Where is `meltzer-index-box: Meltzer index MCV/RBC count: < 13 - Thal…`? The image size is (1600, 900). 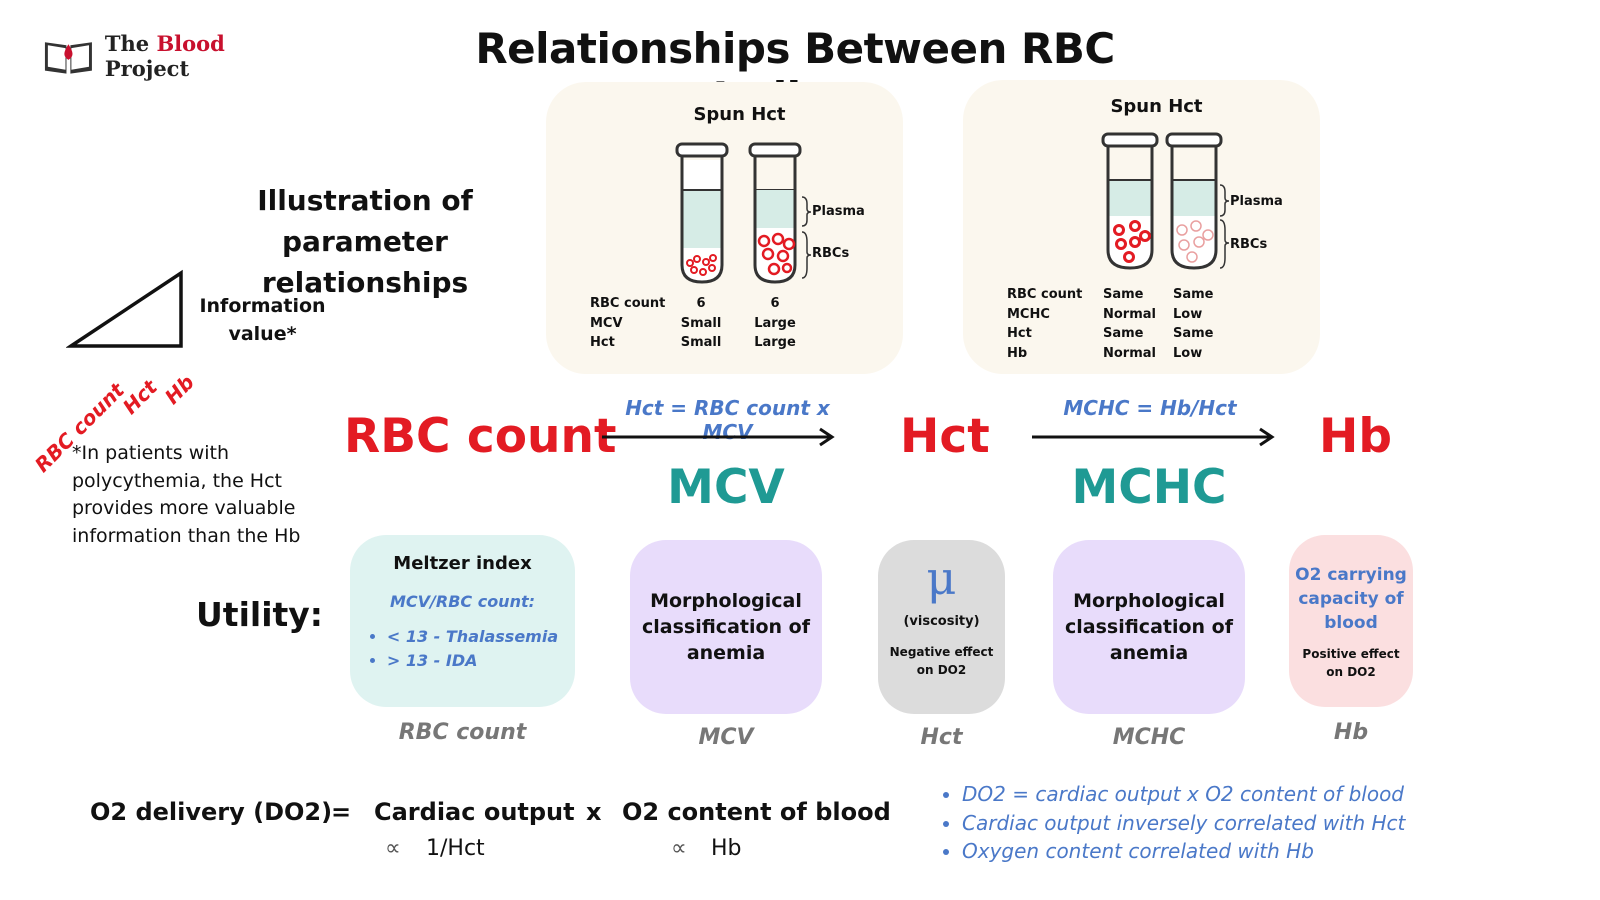 meltzer-index-box: Meltzer index MCV/RBC count: < 13 - Thal… is located at coordinates (462, 621).